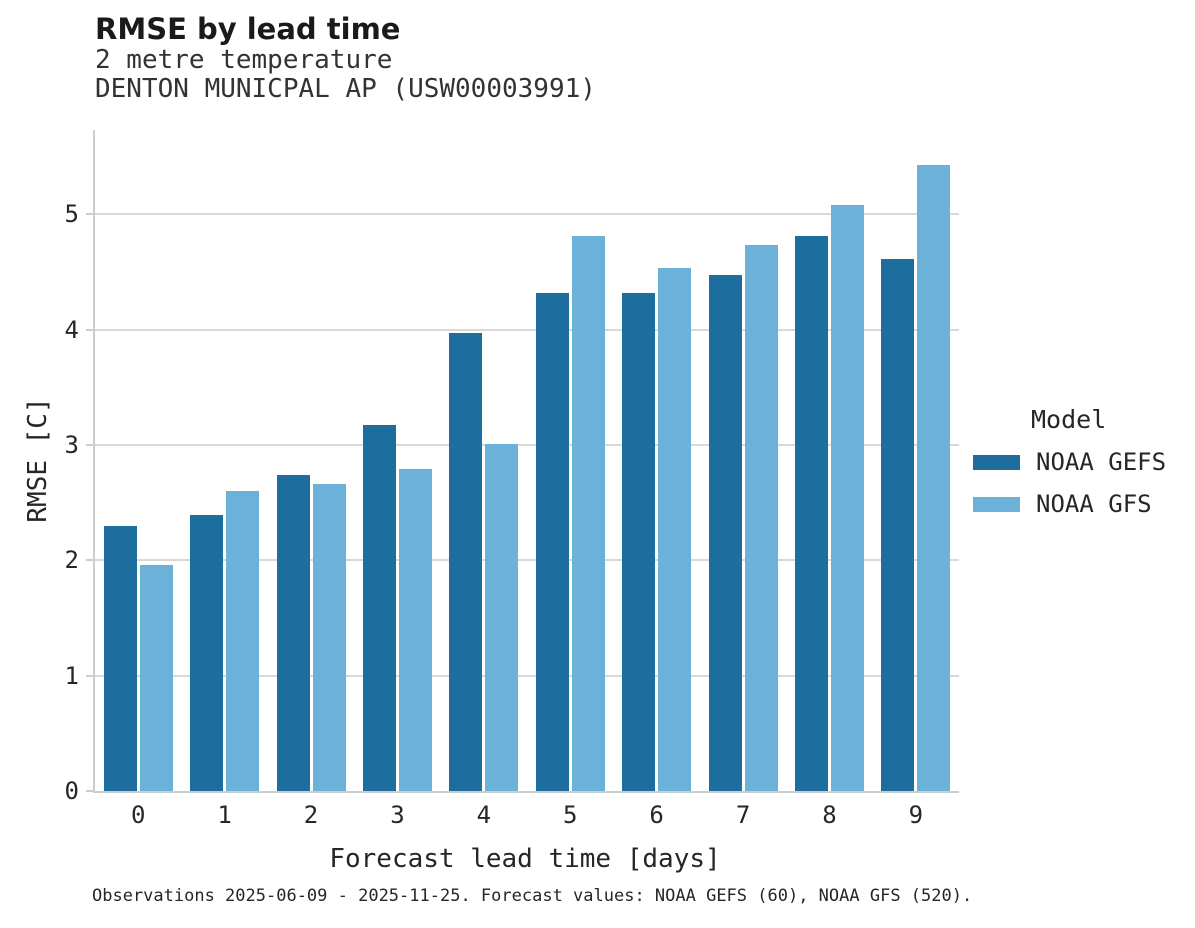 Image resolution: width=1195 pixels, height=928 pixels. What do you see at coordinates (311, 478) in the screenshot?
I see `bar-group-day-2: 2` at bounding box center [311, 478].